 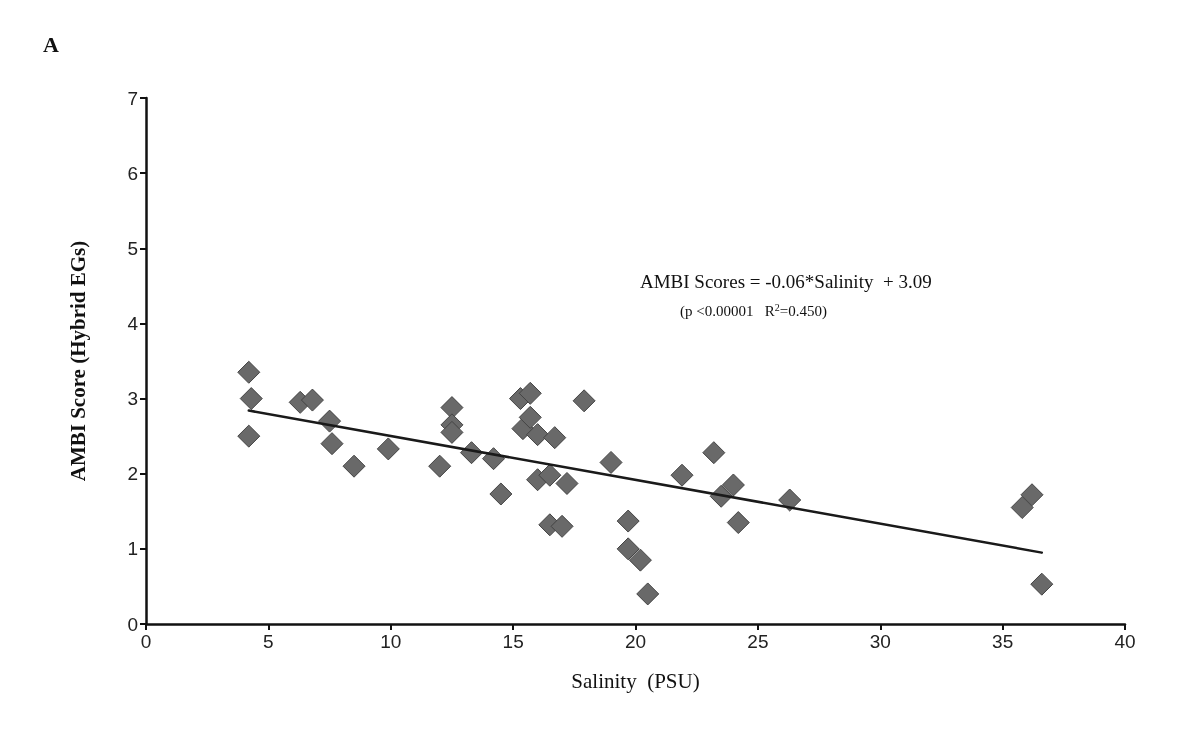 I want to click on x-tick-label: 15, so click(x=513, y=641).